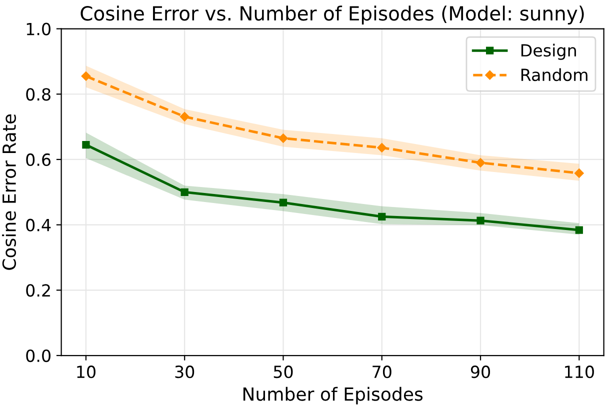  Describe the element at coordinates (382, 372) in the screenshot. I see `x-tick-label: 70` at that location.